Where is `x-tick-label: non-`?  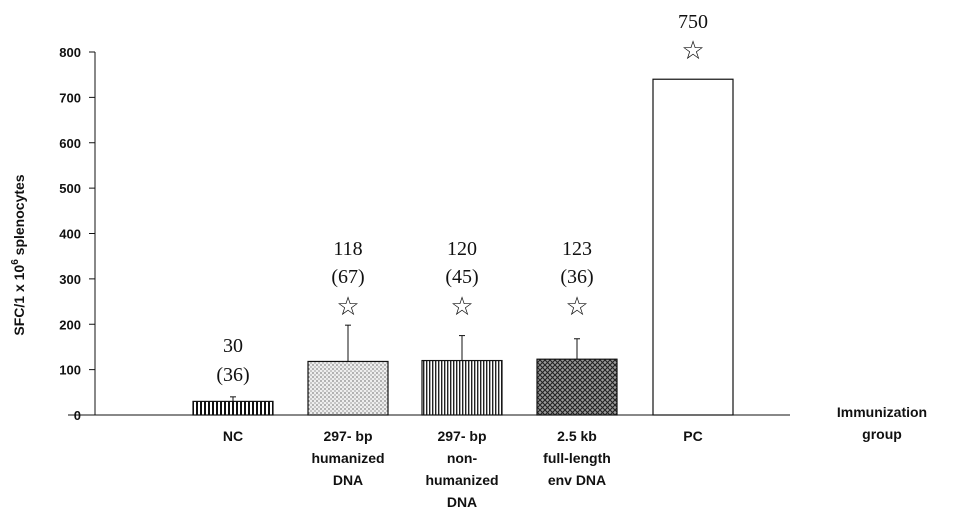
x-tick-label: non- is located at coordinates (462, 458).